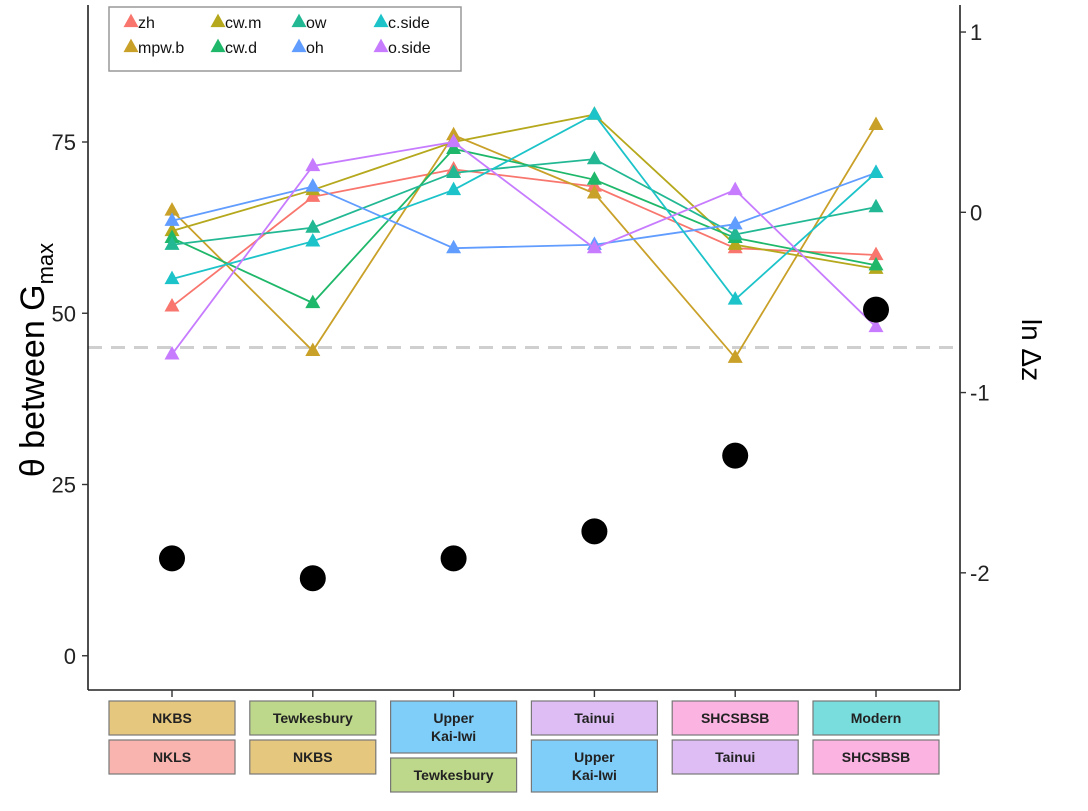  I want to click on legend-label-cw-d: cw.d, so click(241, 48).